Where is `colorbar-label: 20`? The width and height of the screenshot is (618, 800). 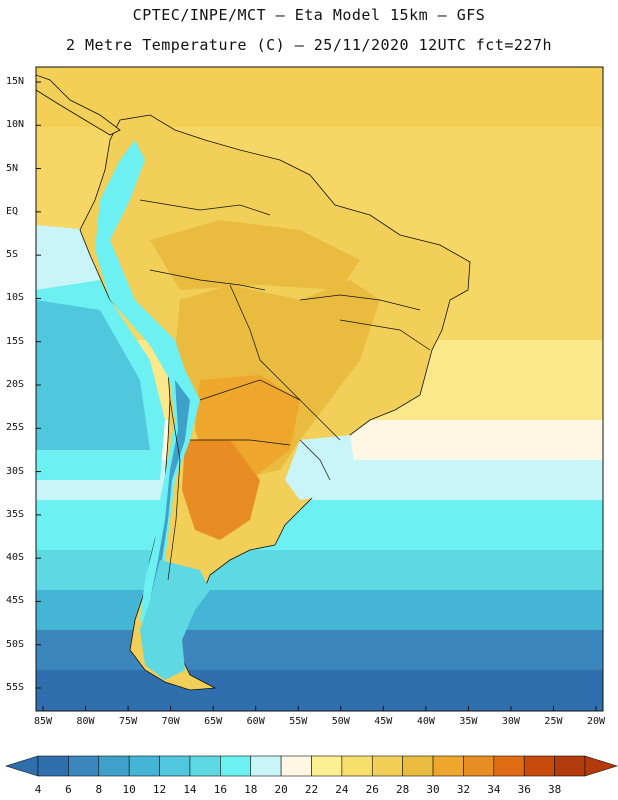 colorbar-label: 20 is located at coordinates (281, 789).